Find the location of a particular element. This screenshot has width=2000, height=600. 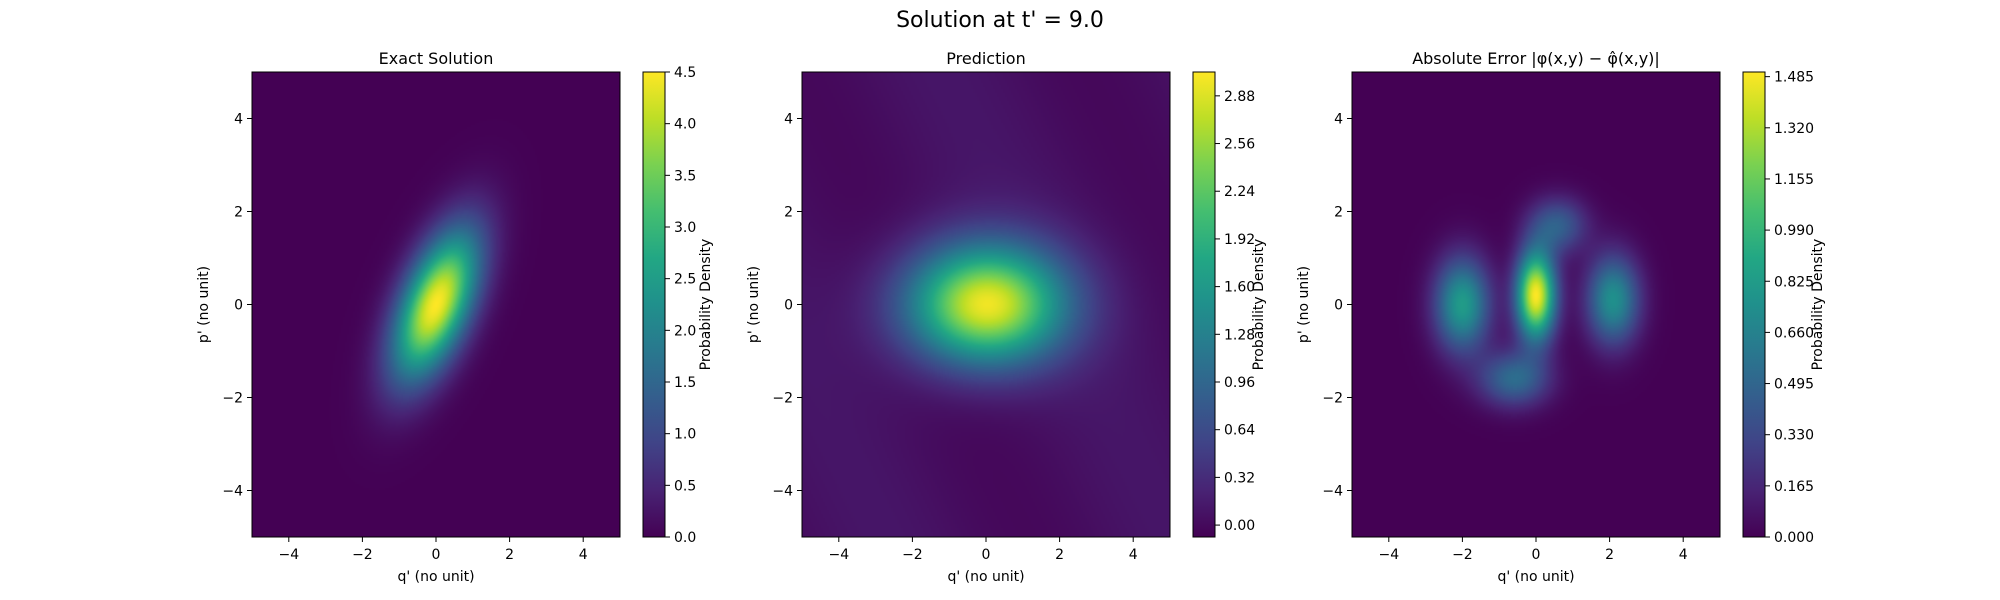

colorbar-tick-label: 0.96 is located at coordinates (1239, 383).